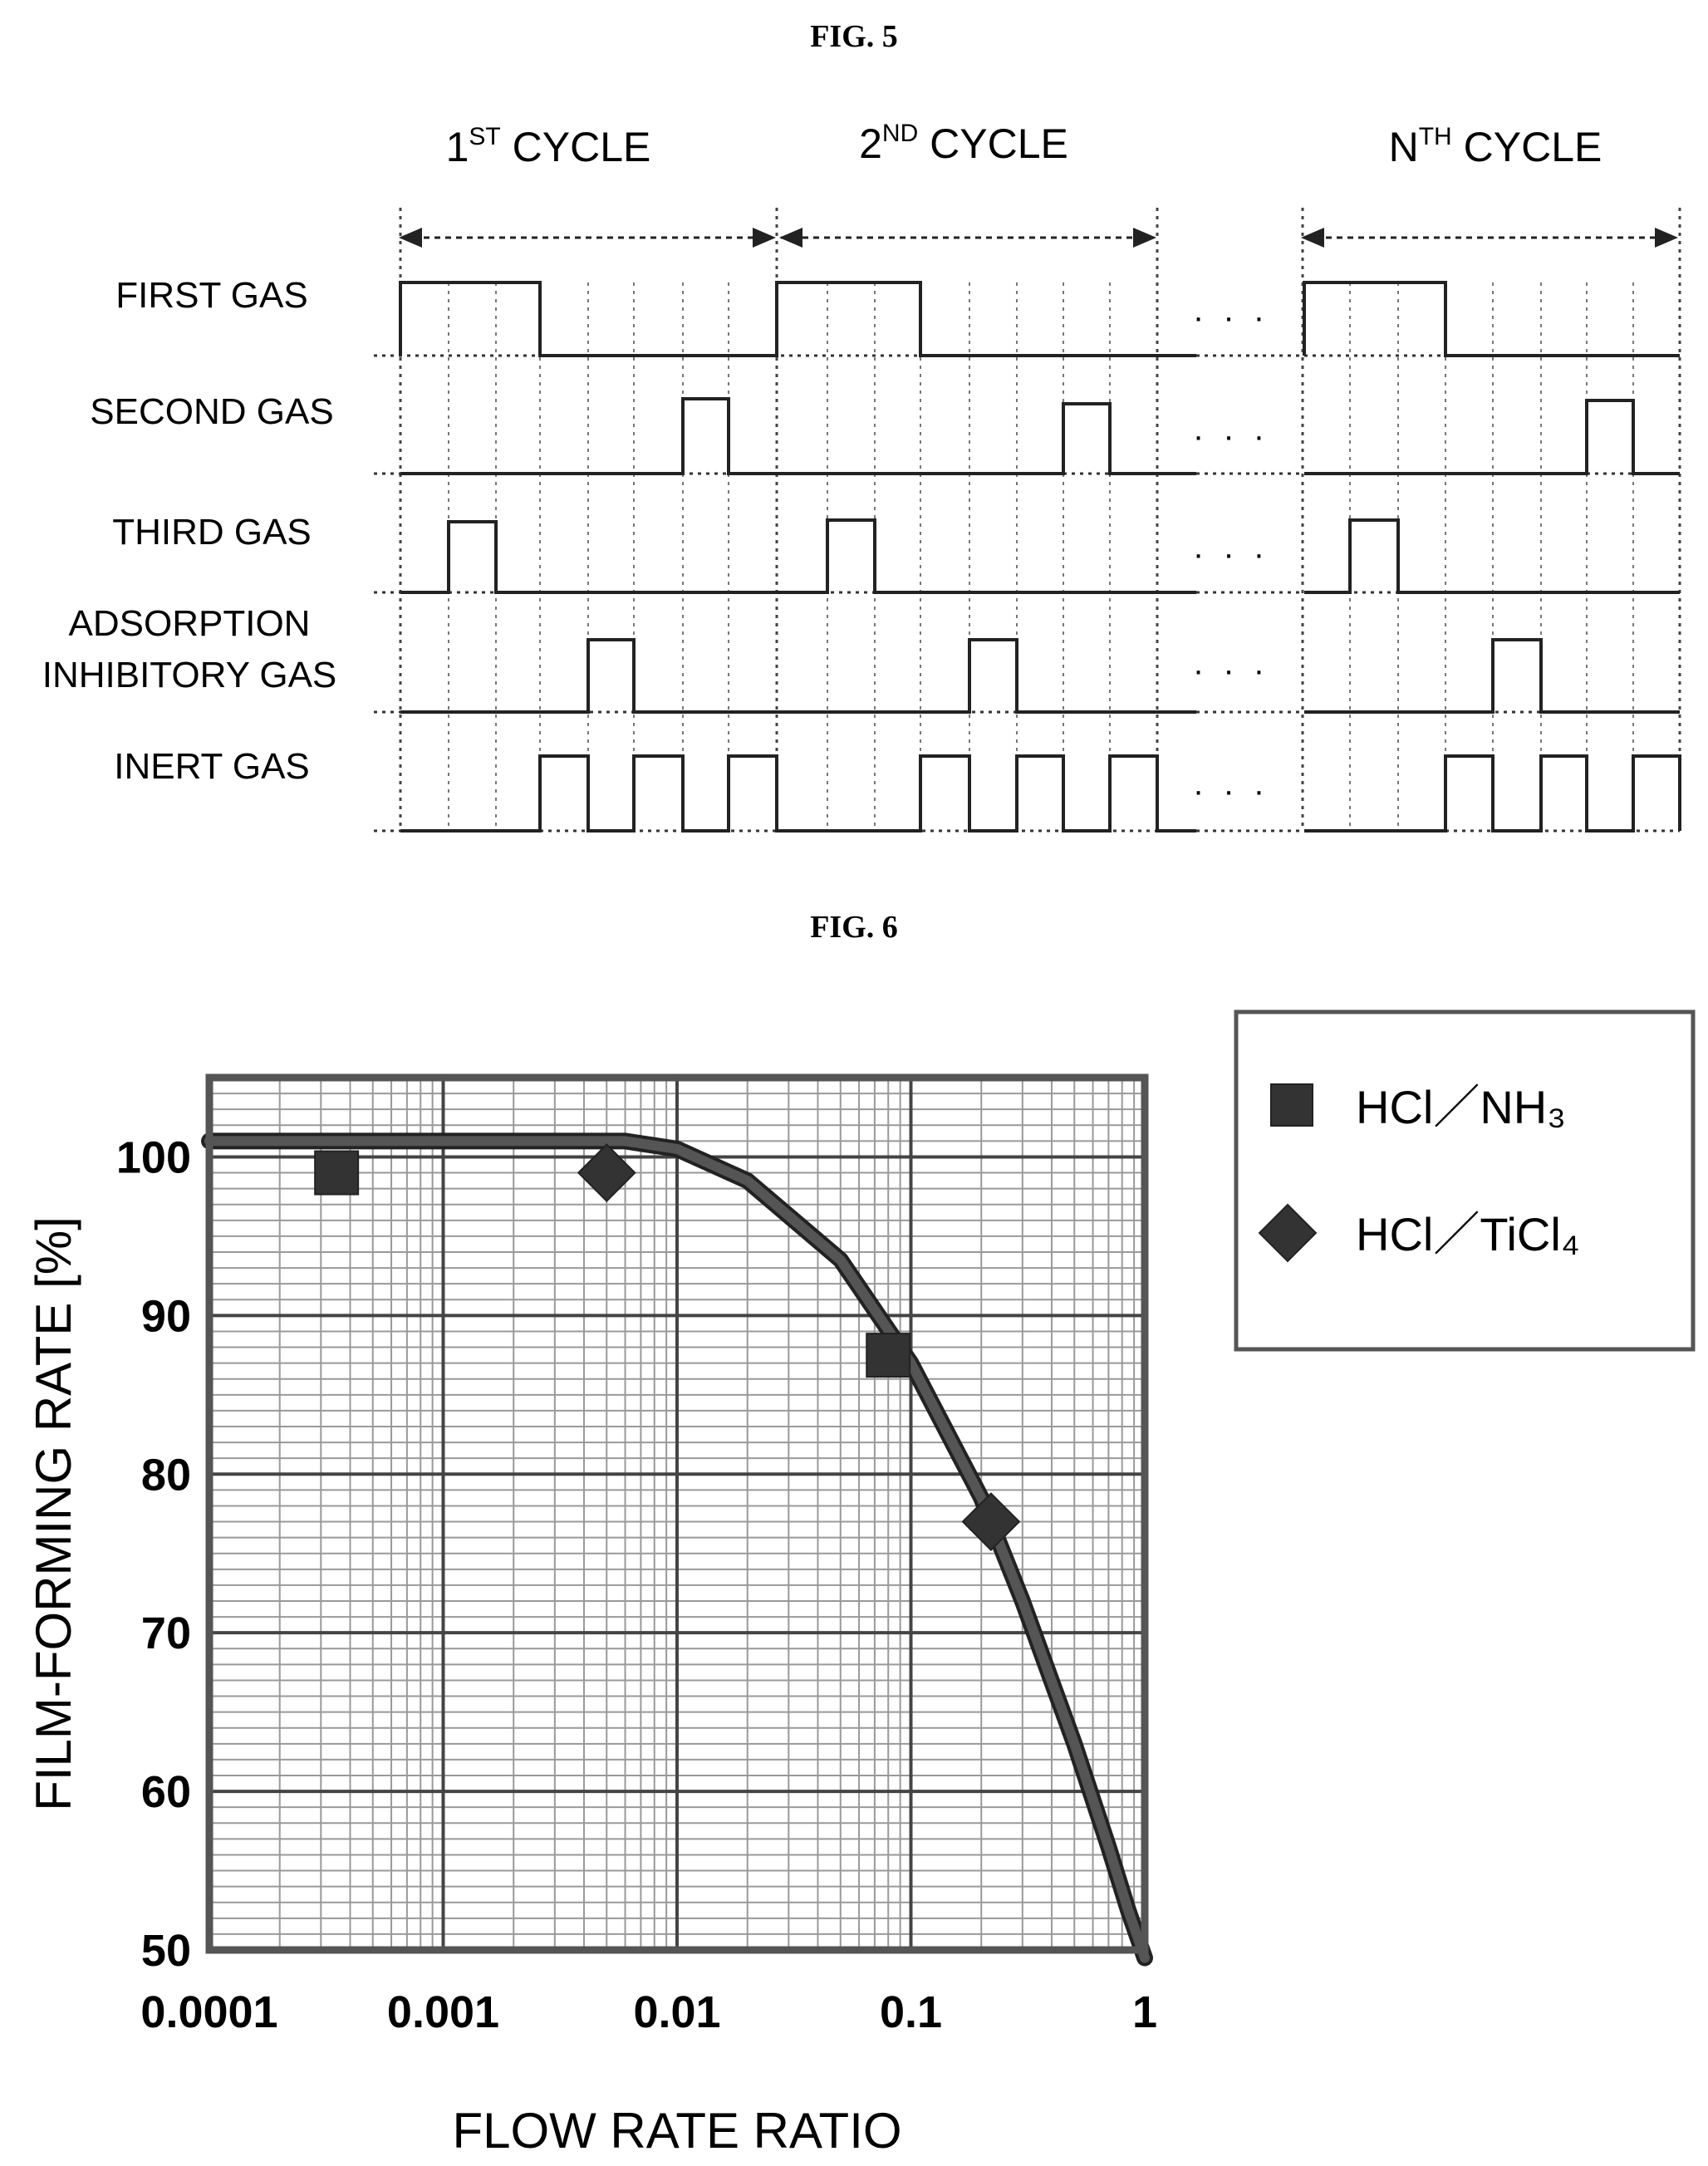  I want to click on waveform-third-gas-n, so click(1492, 556).